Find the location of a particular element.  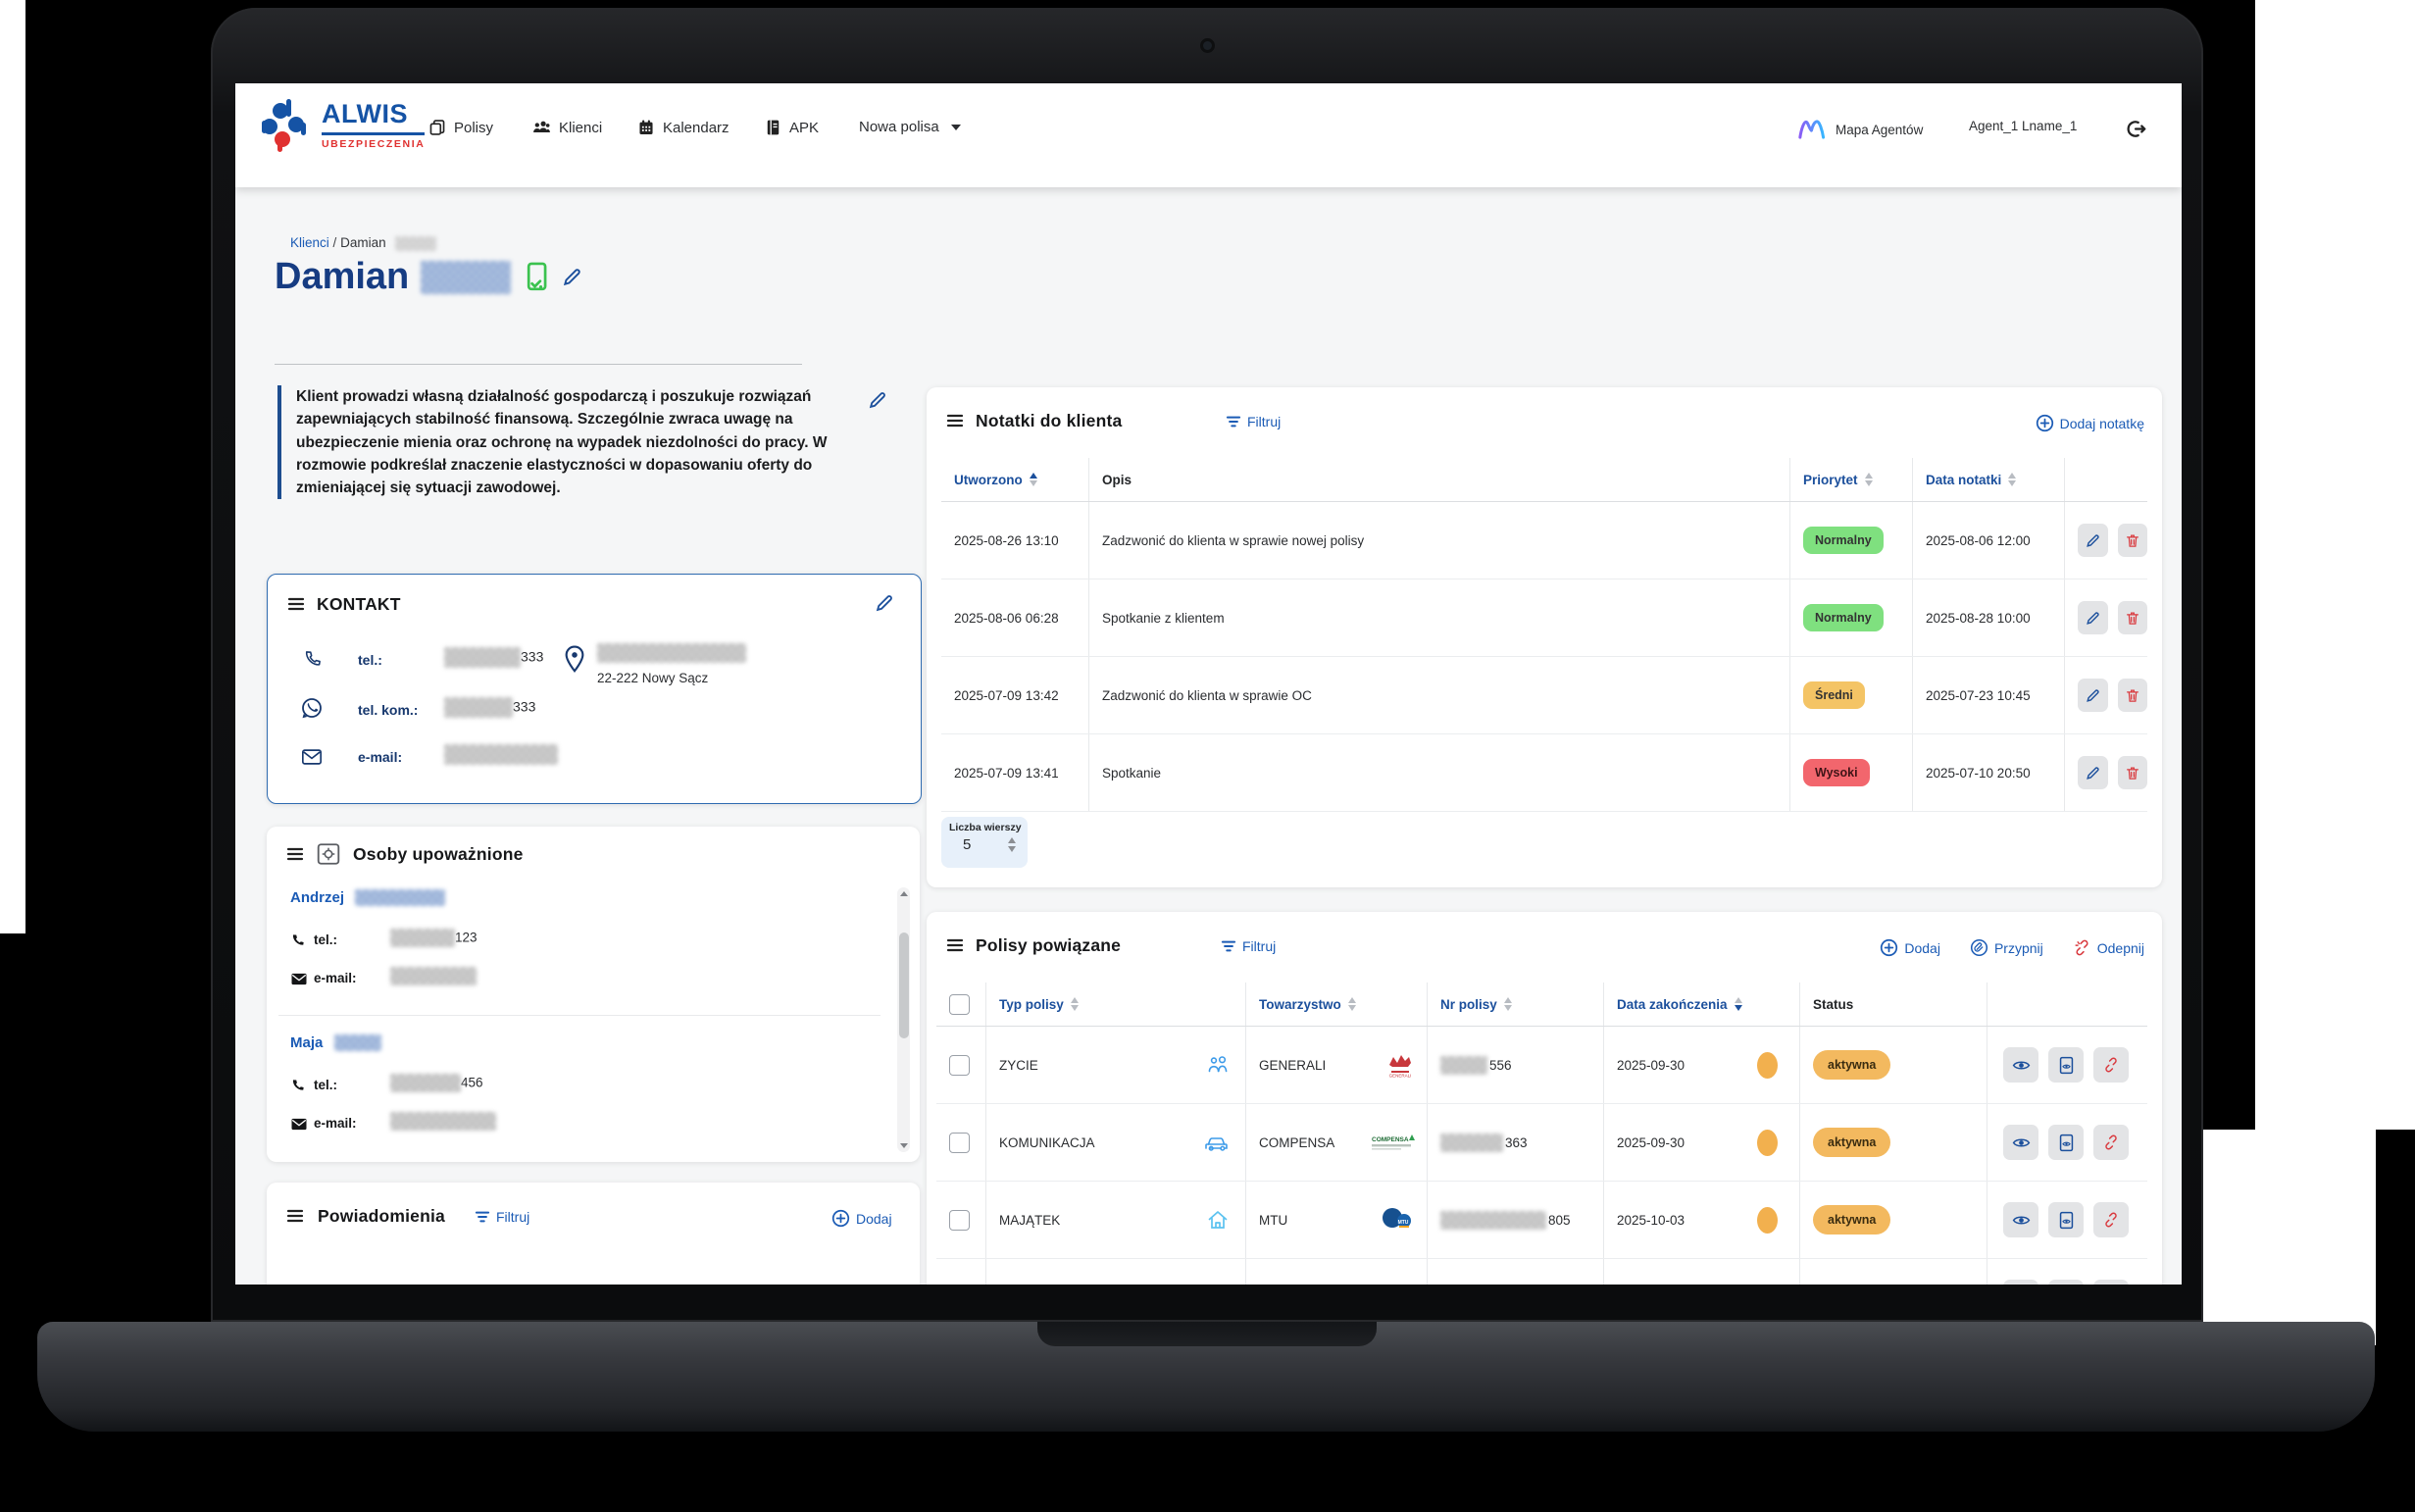

scrollbar is located at coordinates (903, 1019).